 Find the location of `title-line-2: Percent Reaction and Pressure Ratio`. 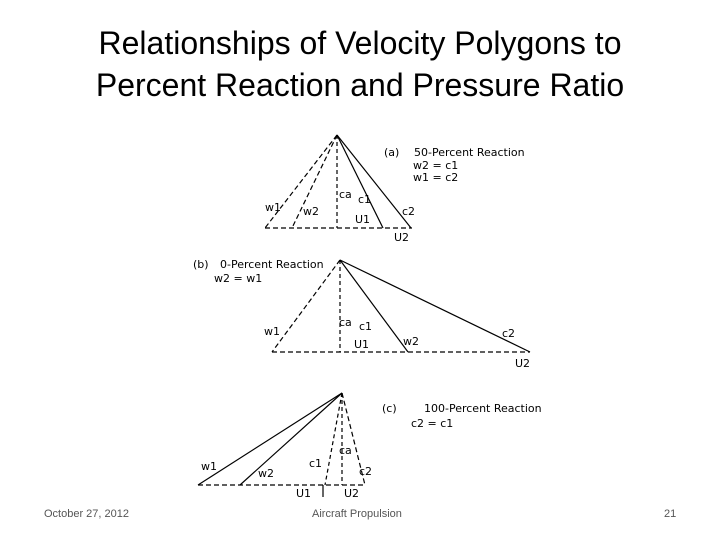

title-line-2: Percent Reaction and Pressure Ratio is located at coordinates (360, 85).